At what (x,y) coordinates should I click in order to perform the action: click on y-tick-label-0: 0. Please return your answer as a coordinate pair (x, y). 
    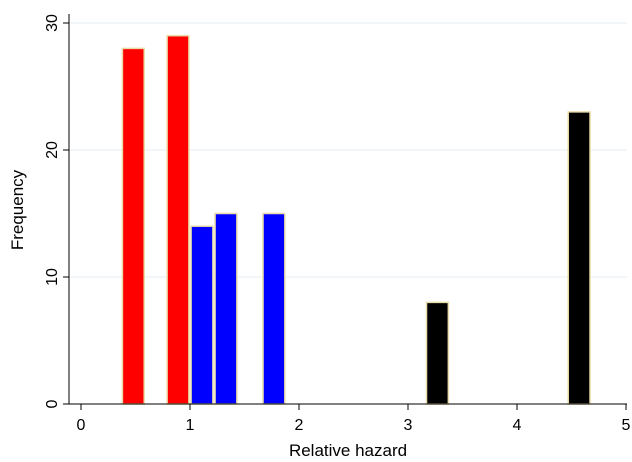
    Looking at the image, I should click on (52, 403).